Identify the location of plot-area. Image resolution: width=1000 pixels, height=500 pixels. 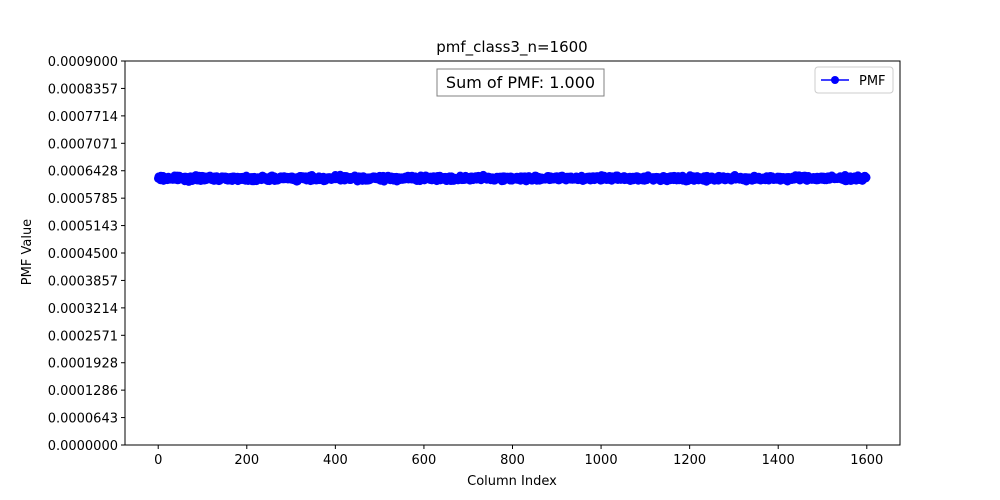
(512, 178).